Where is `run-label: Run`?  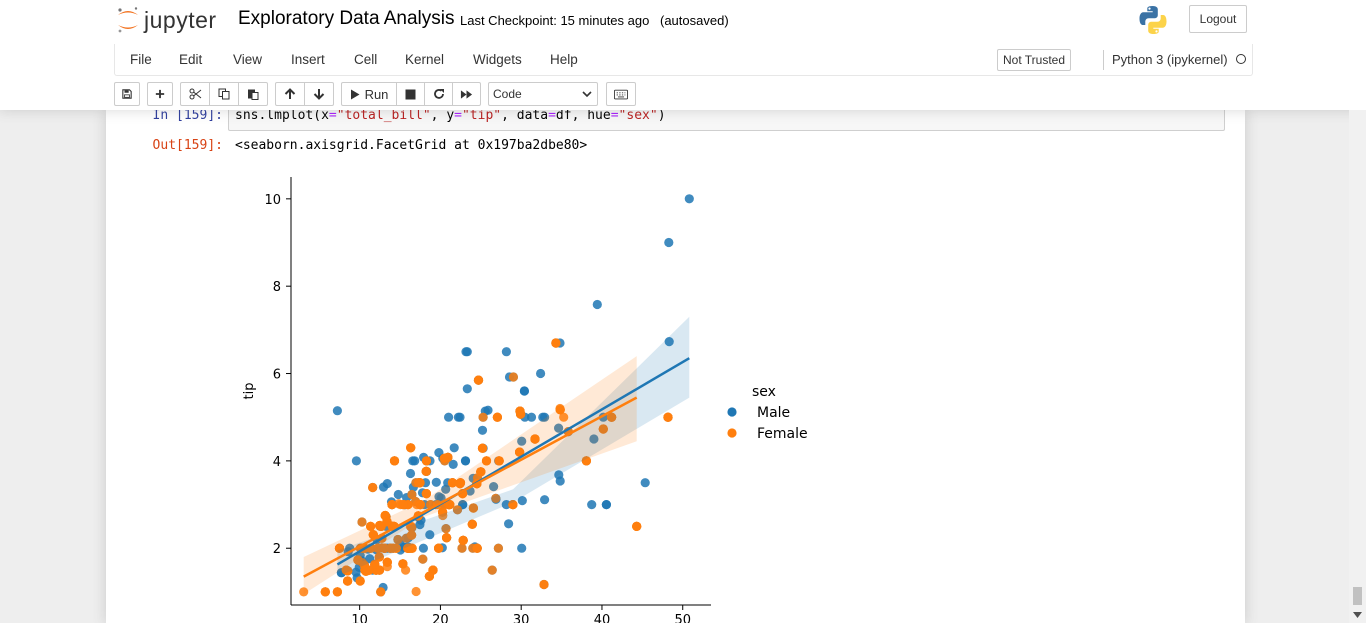
run-label: Run is located at coordinates (376, 94).